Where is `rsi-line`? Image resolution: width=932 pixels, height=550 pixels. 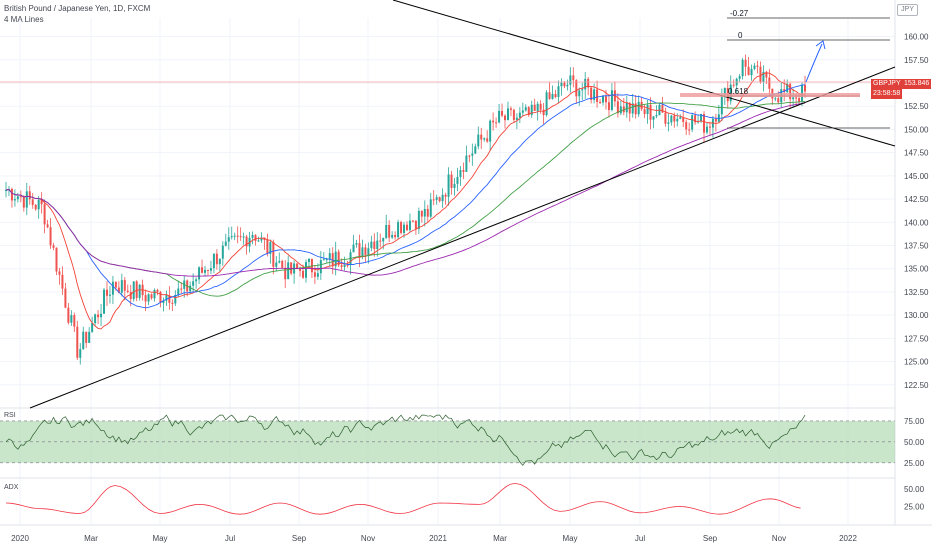 rsi-line is located at coordinates (405, 440).